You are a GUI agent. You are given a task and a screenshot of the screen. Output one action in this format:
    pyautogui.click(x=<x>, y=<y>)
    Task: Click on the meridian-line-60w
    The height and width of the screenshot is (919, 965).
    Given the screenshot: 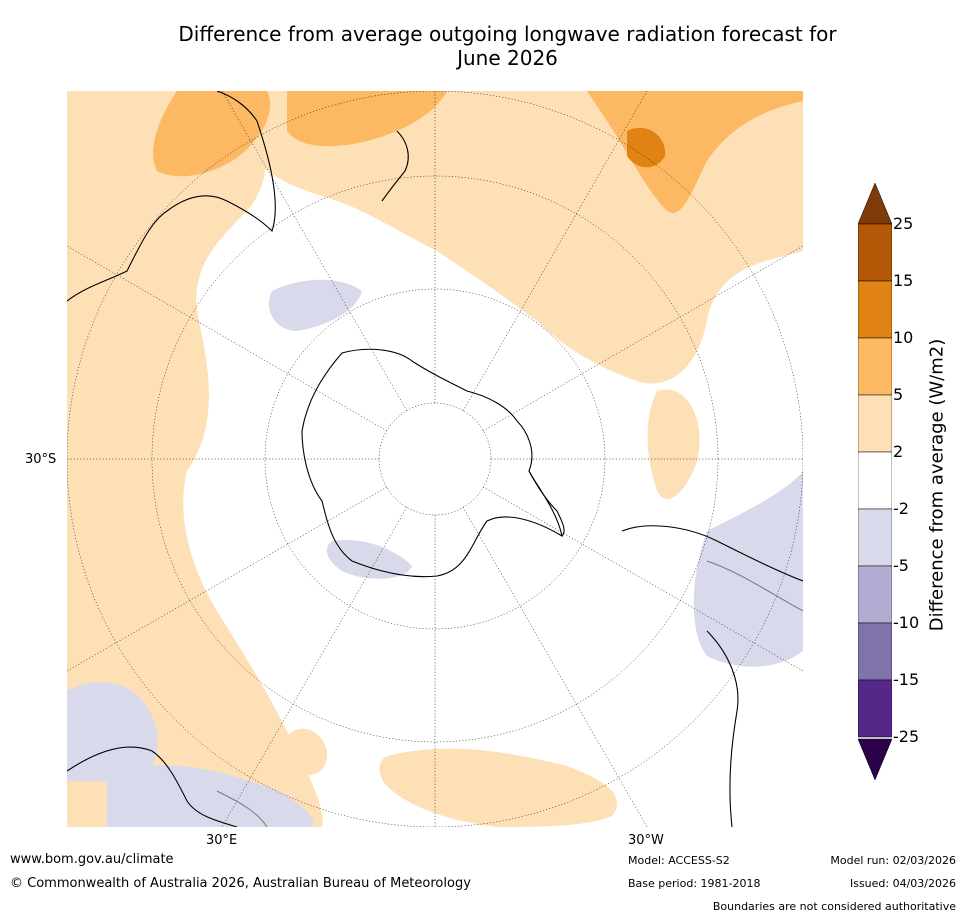 What is the action you would take?
    pyautogui.click(x=642, y=338)
    